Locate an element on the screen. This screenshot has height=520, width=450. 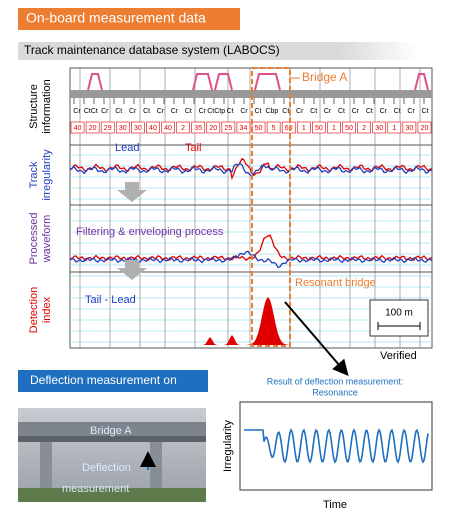
result-xlabel: Time is located at coordinates (335, 505).